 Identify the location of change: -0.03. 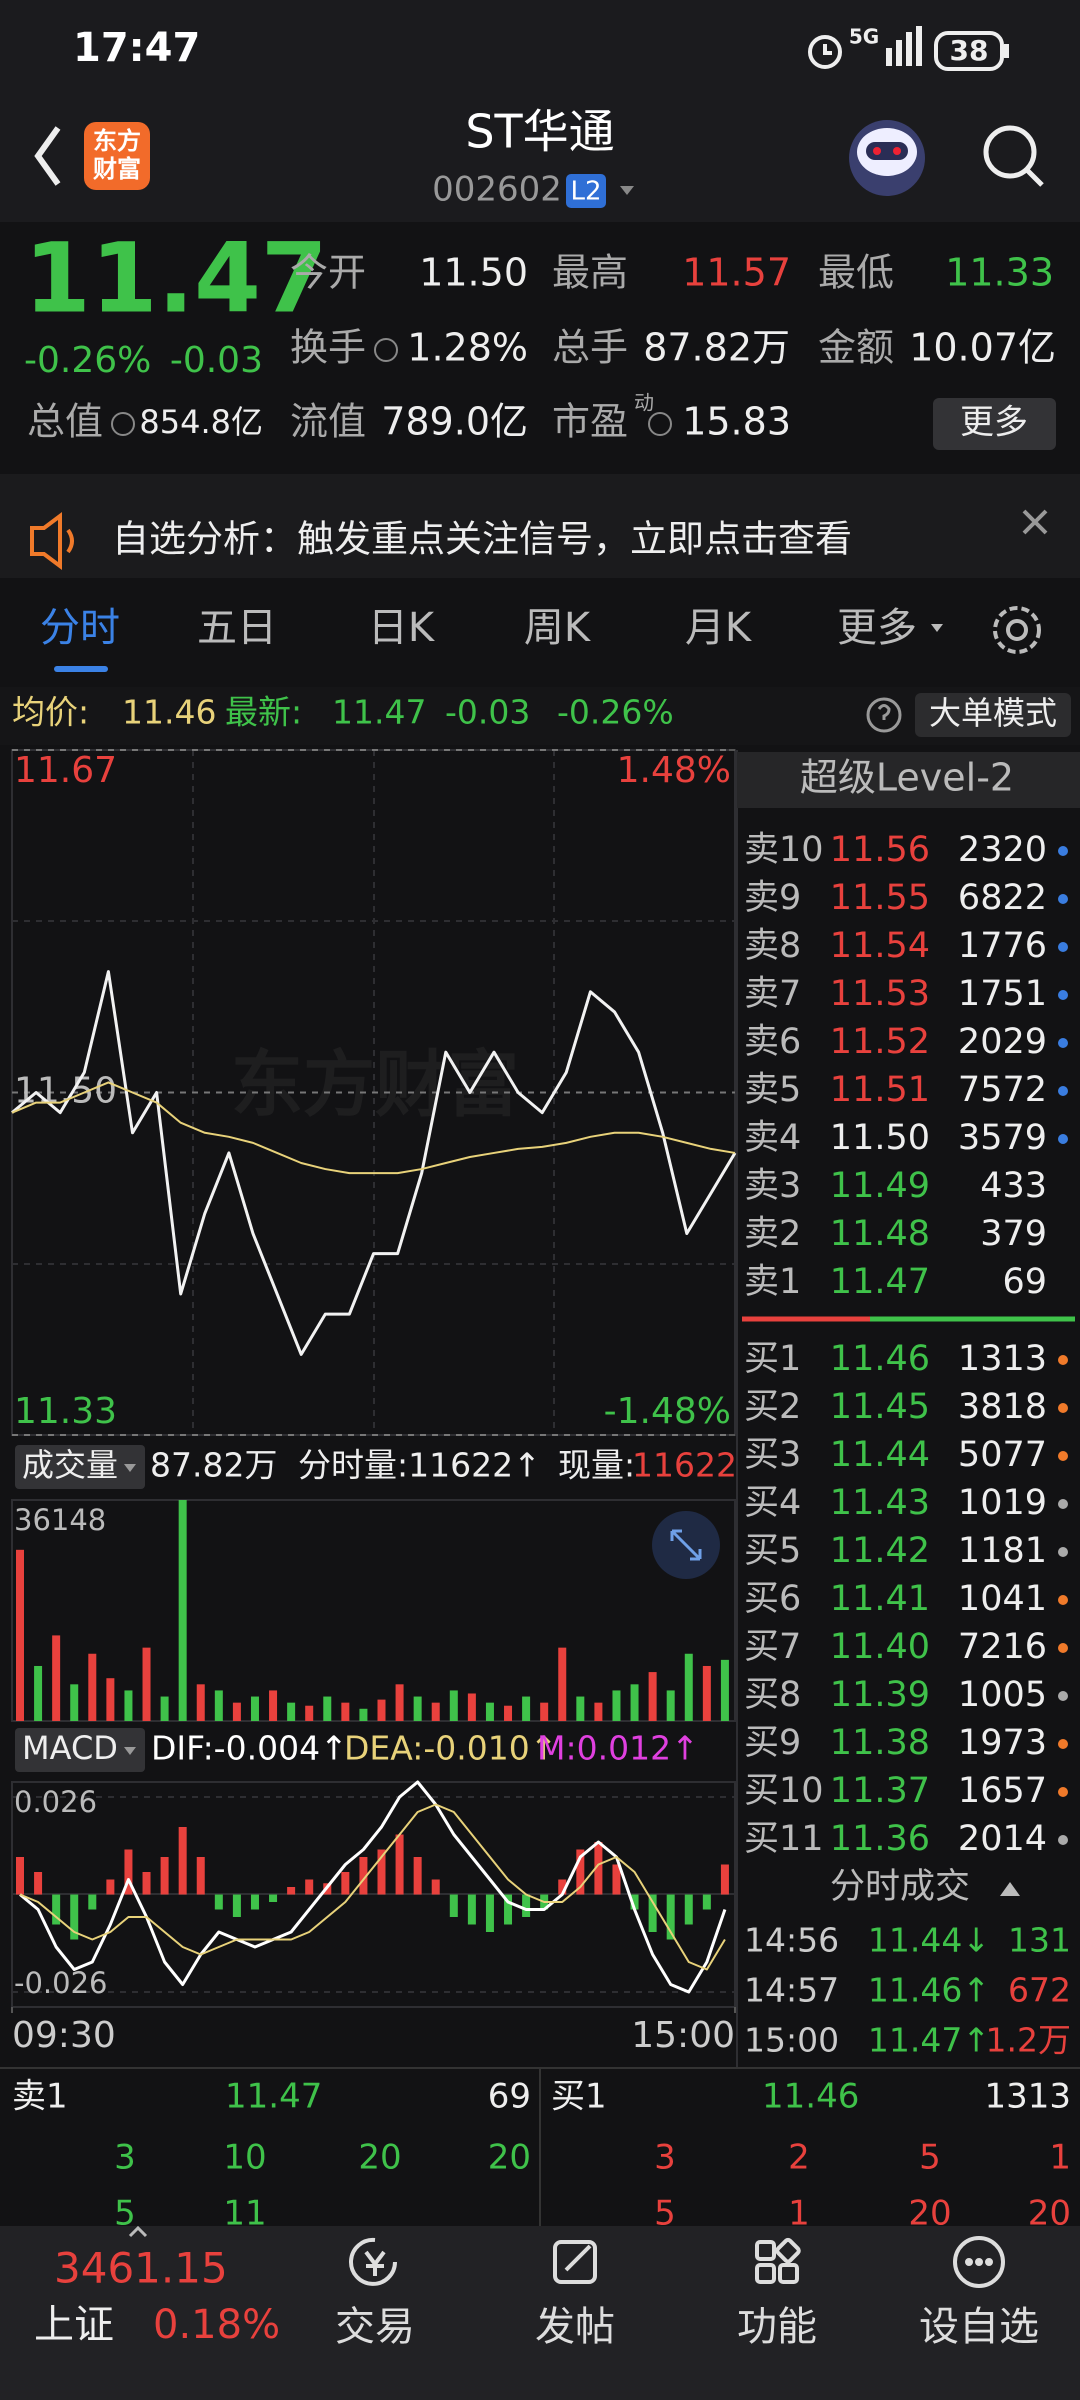
(216, 360).